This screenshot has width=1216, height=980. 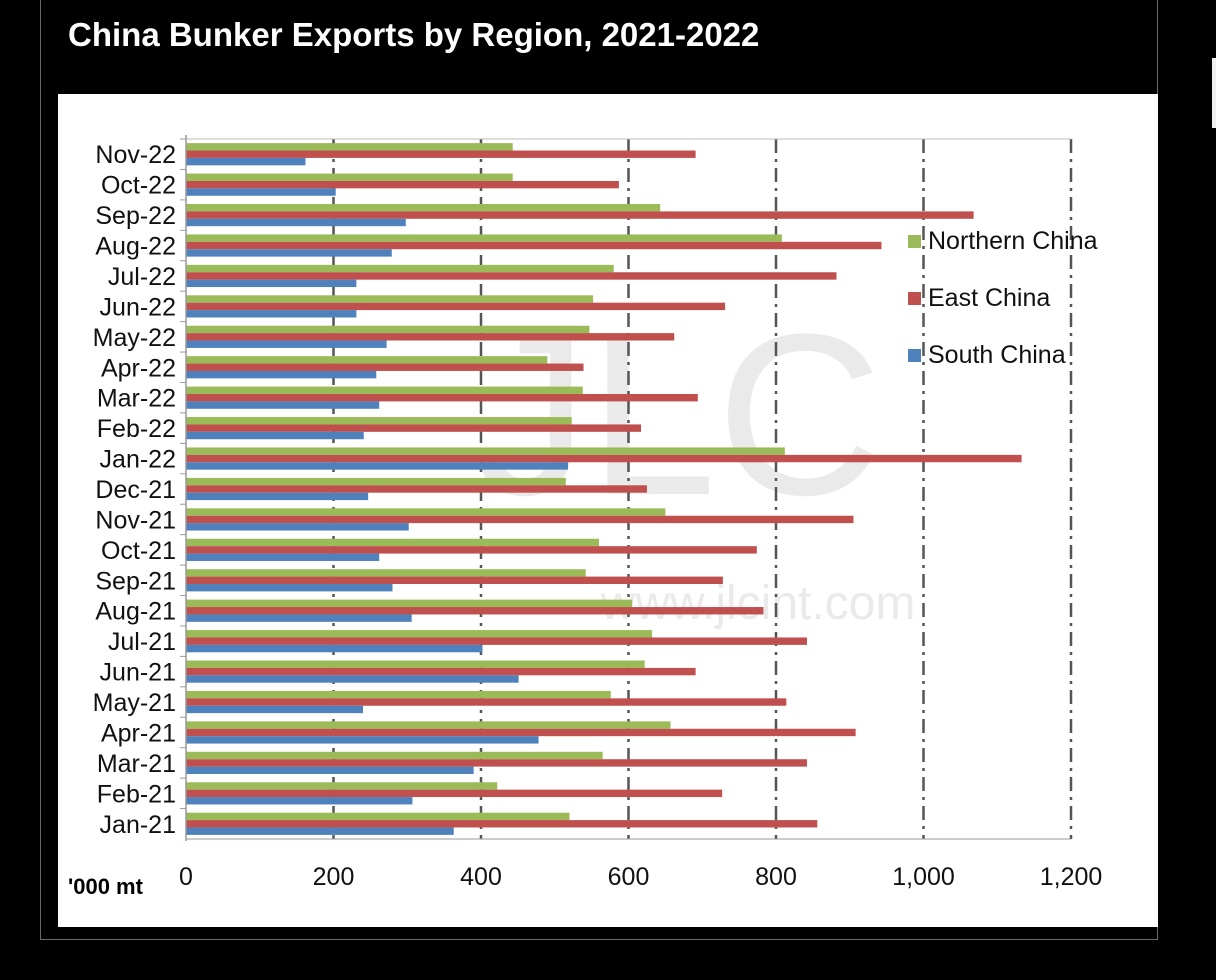 I want to click on y-tick-label: Jun-22, so click(x=138, y=307).